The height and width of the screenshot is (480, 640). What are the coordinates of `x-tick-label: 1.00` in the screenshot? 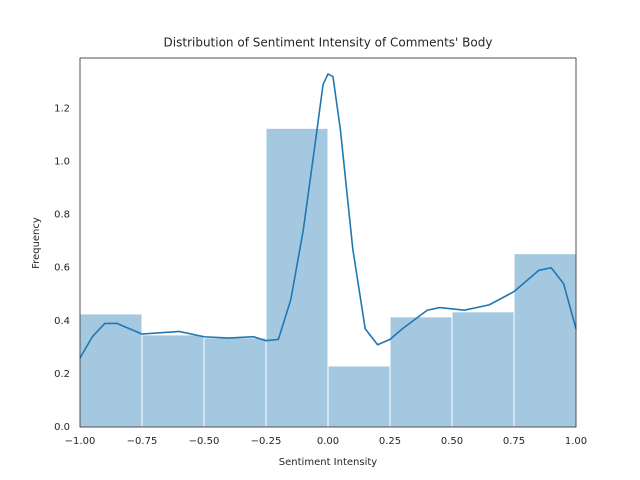 It's located at (576, 441).